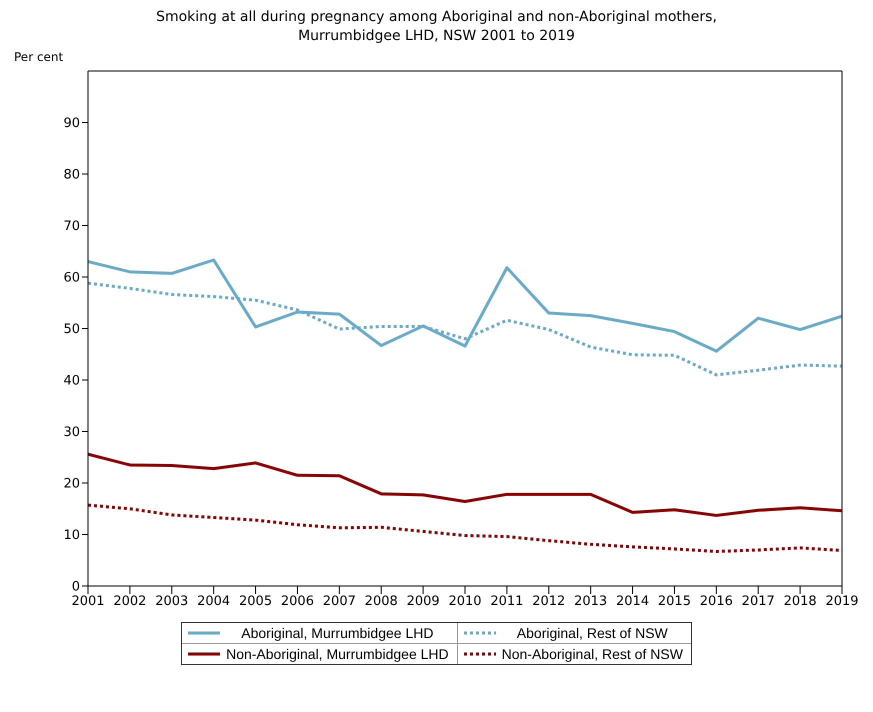 This screenshot has width=873, height=712. What do you see at coordinates (591, 602) in the screenshot?
I see `x-tick-label: 2013` at bounding box center [591, 602].